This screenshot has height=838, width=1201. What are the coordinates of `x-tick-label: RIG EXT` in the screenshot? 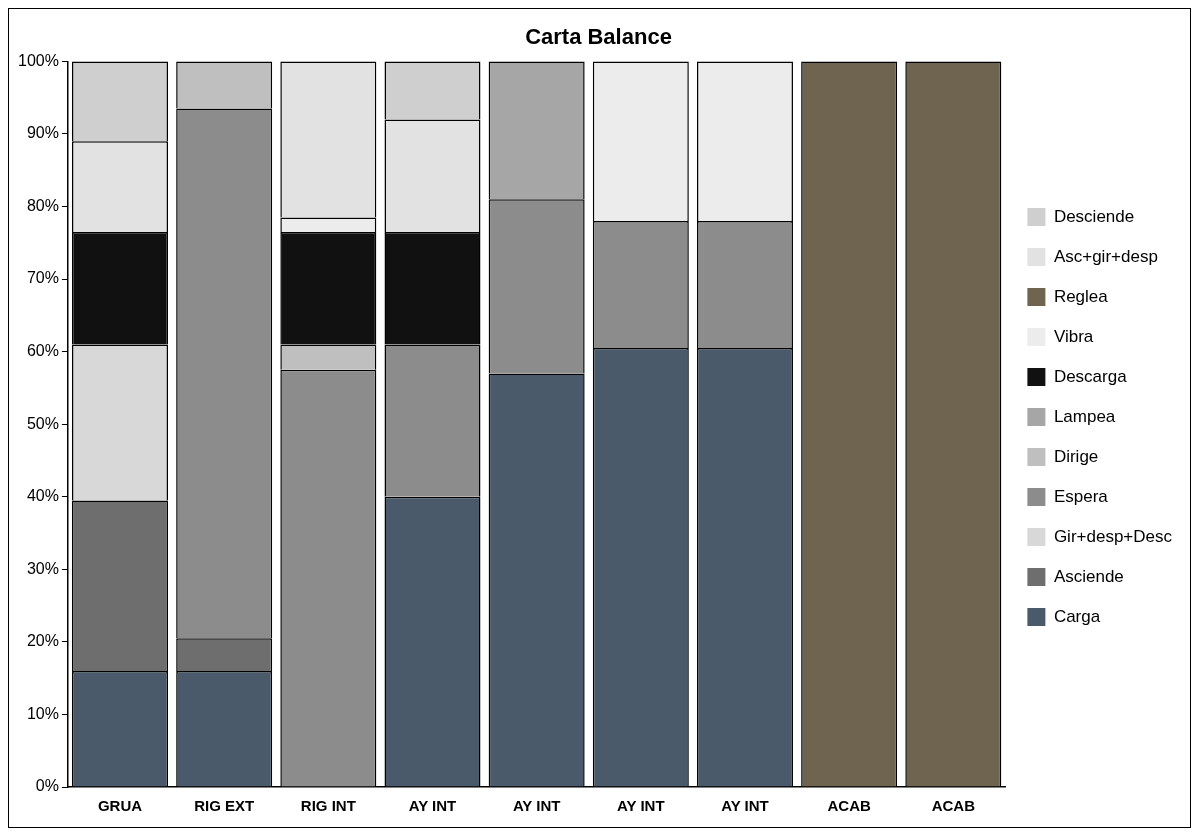 It's located at (224, 806).